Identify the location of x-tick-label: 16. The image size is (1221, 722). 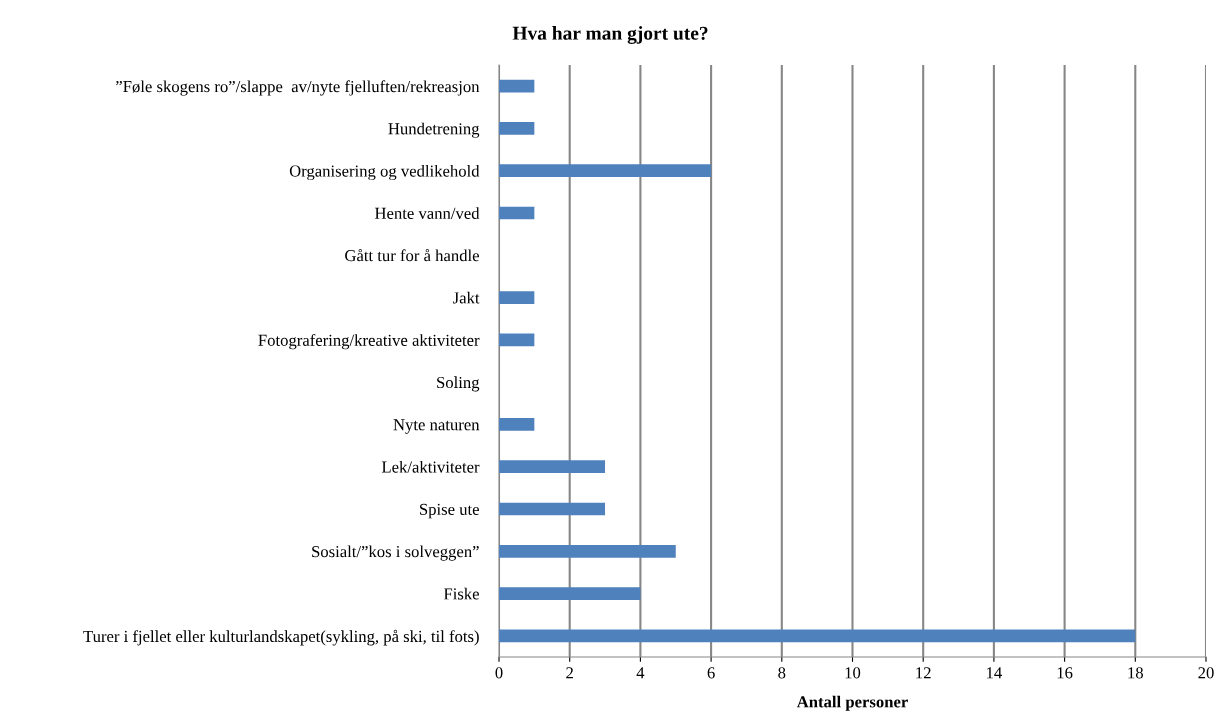
(1065, 673).